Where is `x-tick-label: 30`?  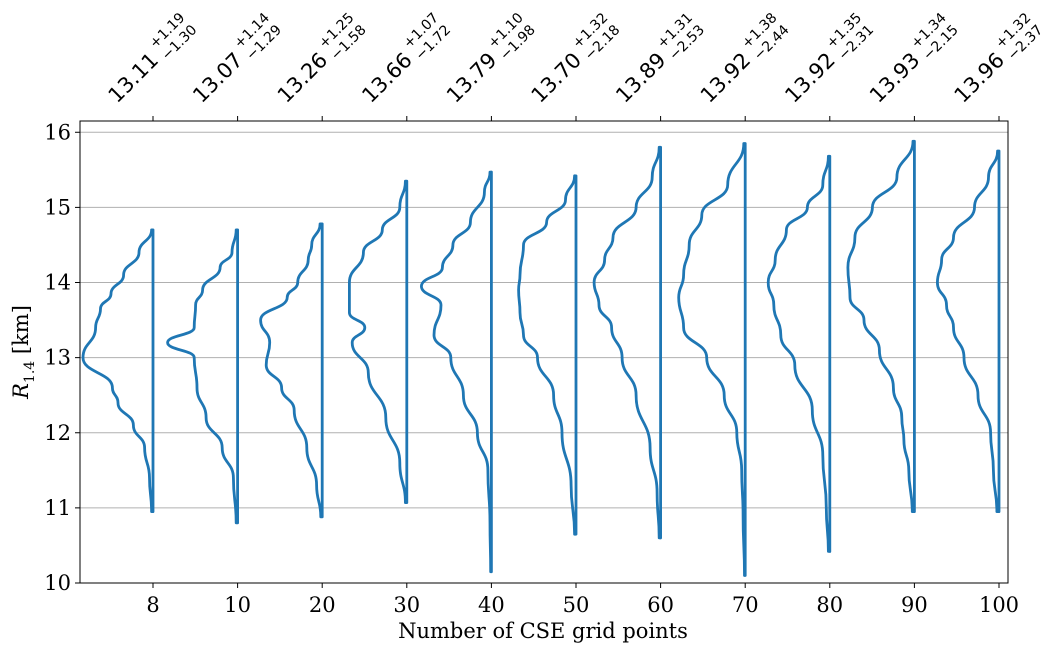 x-tick-label: 30 is located at coordinates (406, 605).